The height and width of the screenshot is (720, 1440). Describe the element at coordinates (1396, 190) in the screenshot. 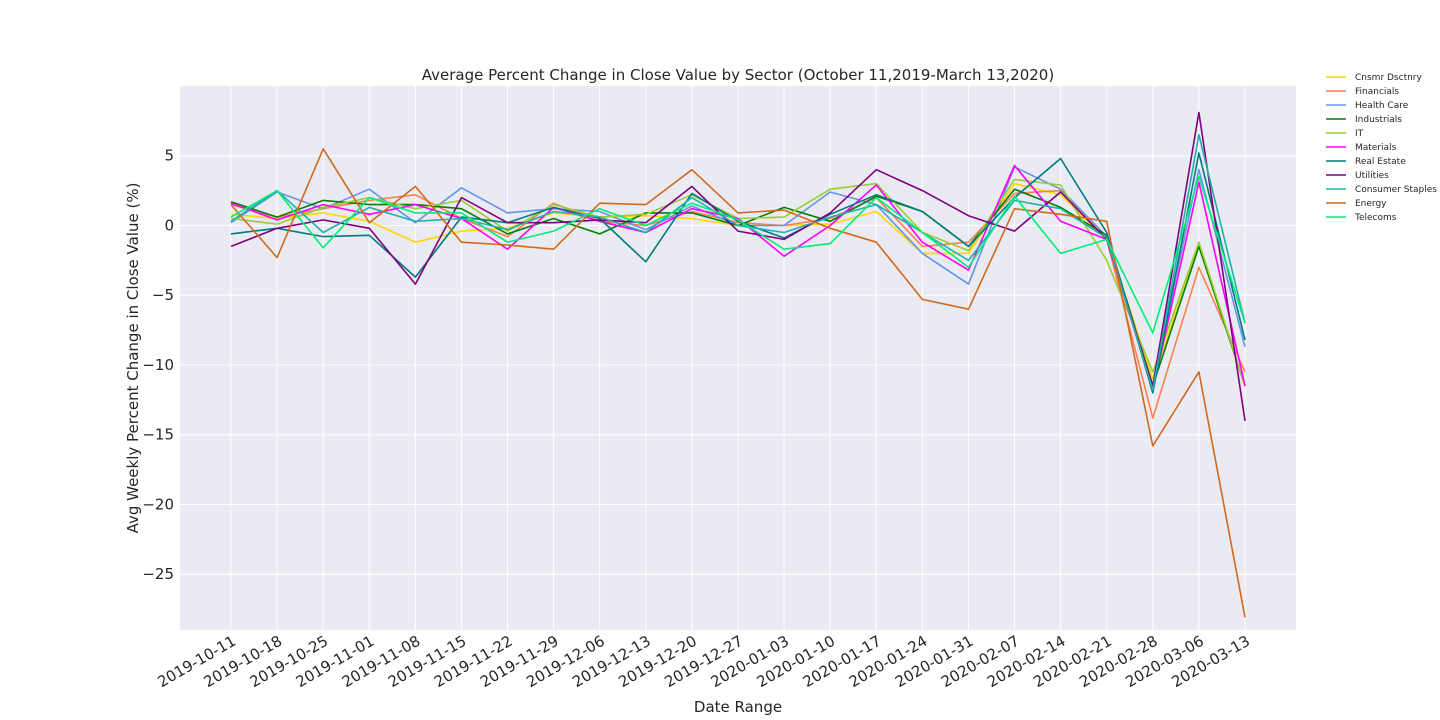

I see `legend-label-consumer-staples: Consumer Staples` at that location.